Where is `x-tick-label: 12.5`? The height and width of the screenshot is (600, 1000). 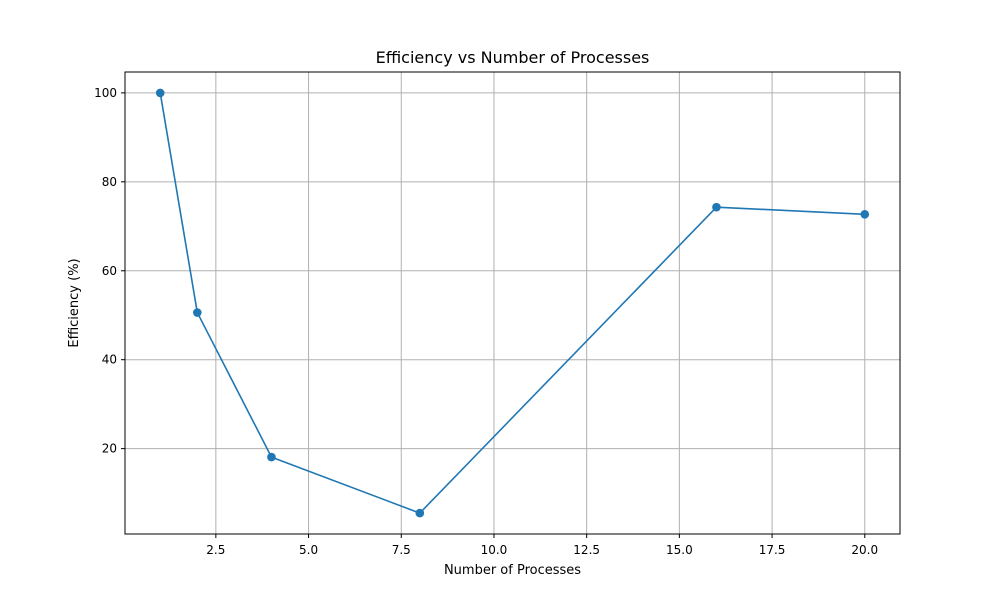 x-tick-label: 12.5 is located at coordinates (586, 550).